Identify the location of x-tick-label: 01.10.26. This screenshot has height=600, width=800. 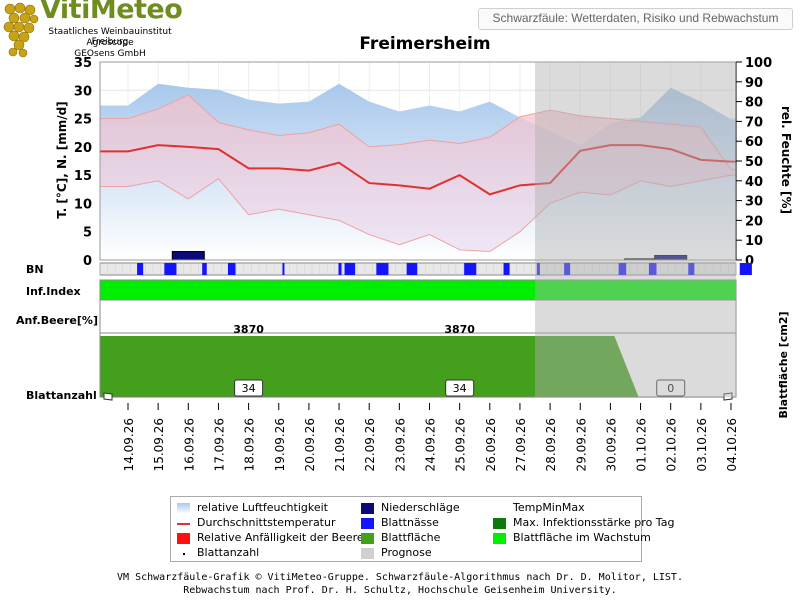
(642, 444).